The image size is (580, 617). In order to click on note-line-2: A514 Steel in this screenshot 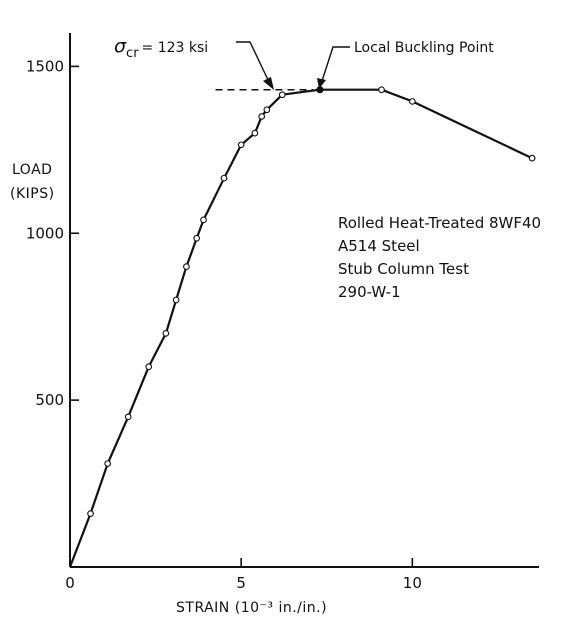, I will do `click(379, 246)`.